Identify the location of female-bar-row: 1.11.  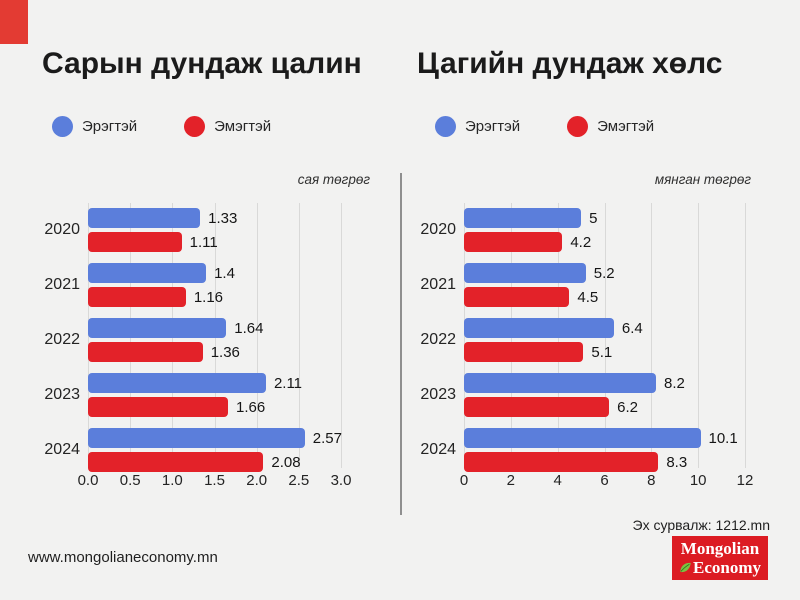
(214, 242).